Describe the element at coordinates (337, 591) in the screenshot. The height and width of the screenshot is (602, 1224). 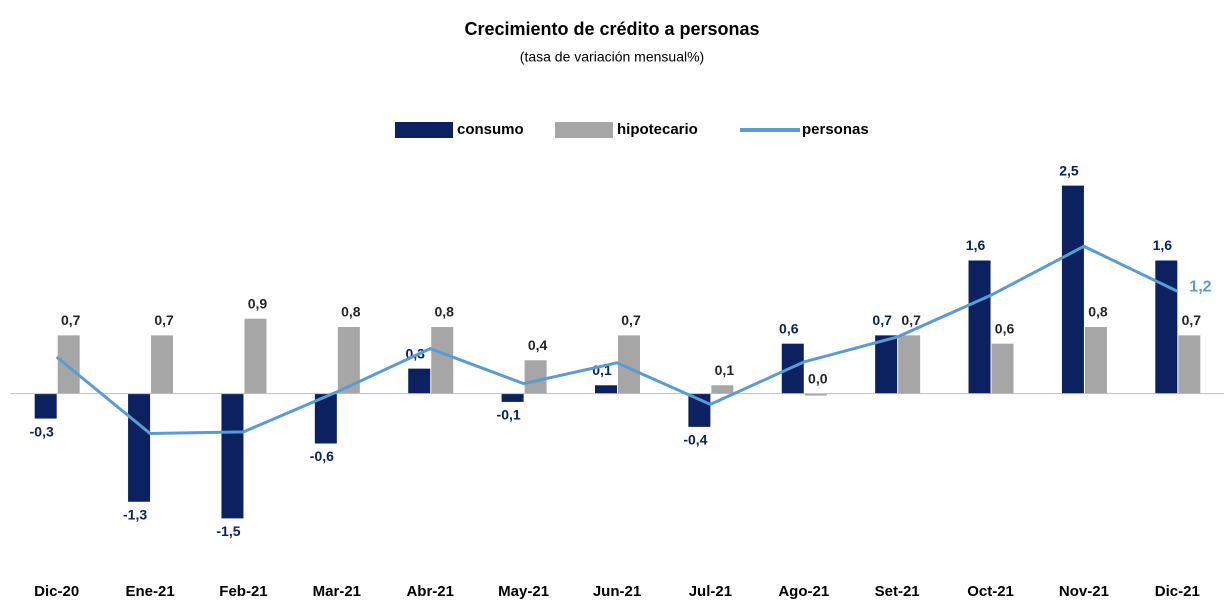
I see `x-tick-label: Mar-21` at that location.